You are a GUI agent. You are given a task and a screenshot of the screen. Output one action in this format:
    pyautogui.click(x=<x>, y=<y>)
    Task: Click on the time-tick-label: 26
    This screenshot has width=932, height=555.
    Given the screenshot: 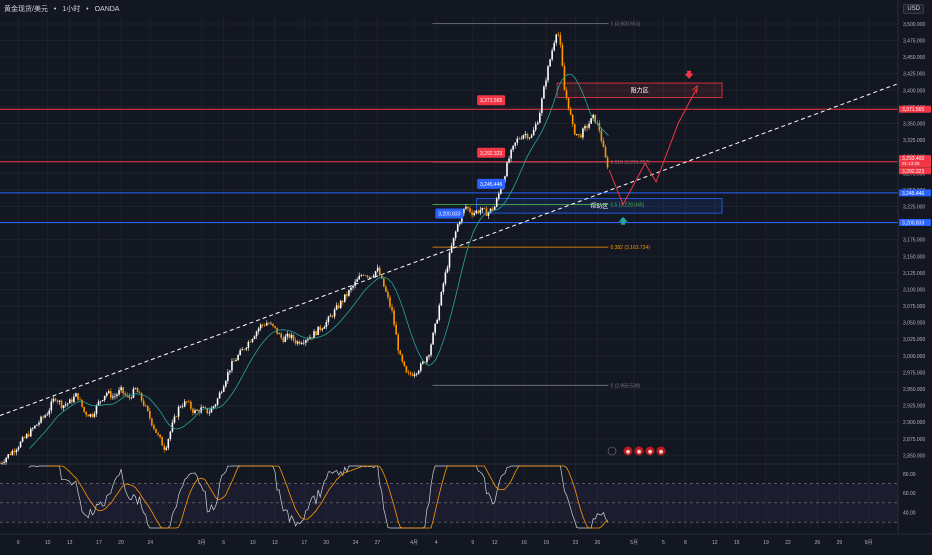 What is the action you would take?
    pyautogui.click(x=598, y=543)
    